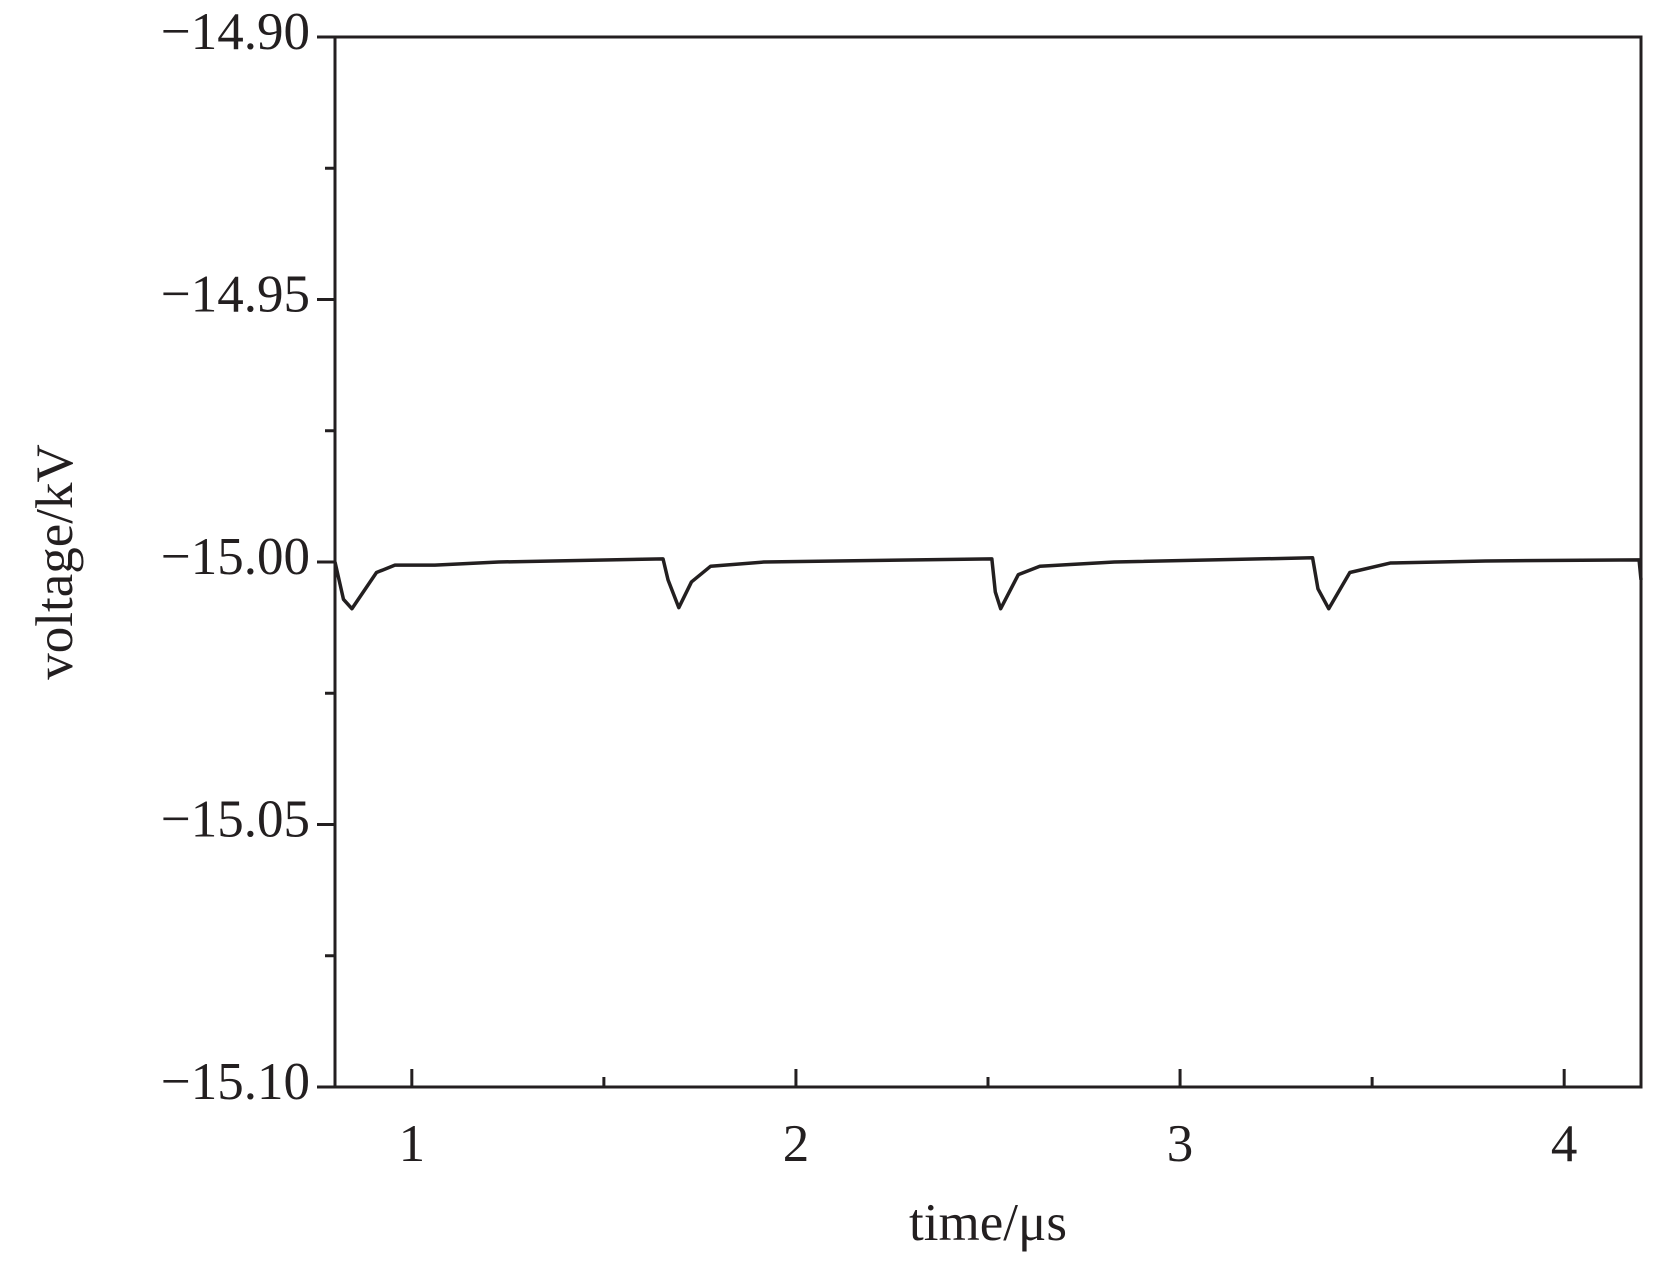  I want to click on y-tick-label: −14.90, so click(235, 32).